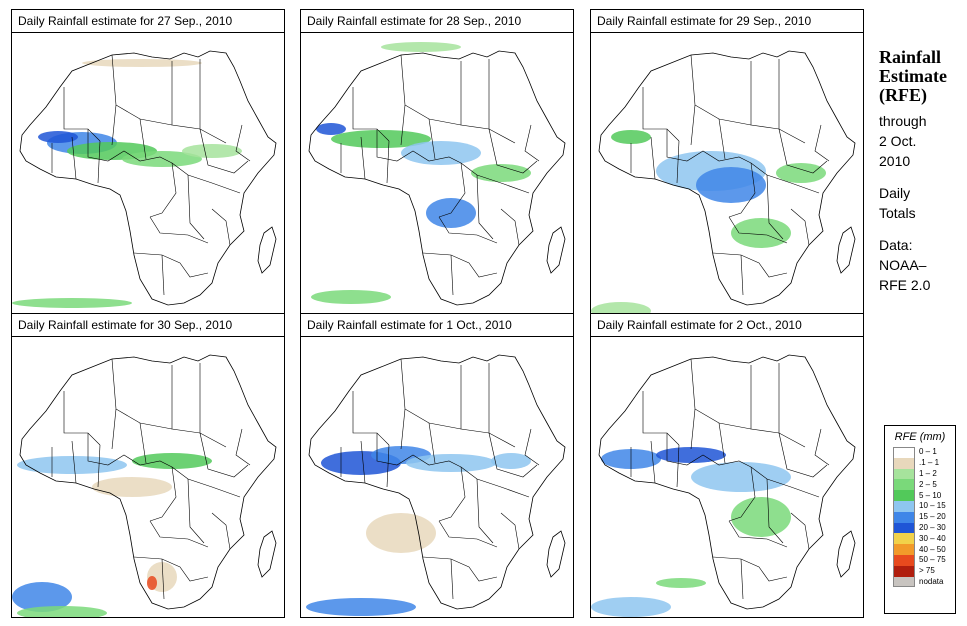 This screenshot has width=967, height=626. I want to click on legend-label: 0 – 1, so click(928, 452).